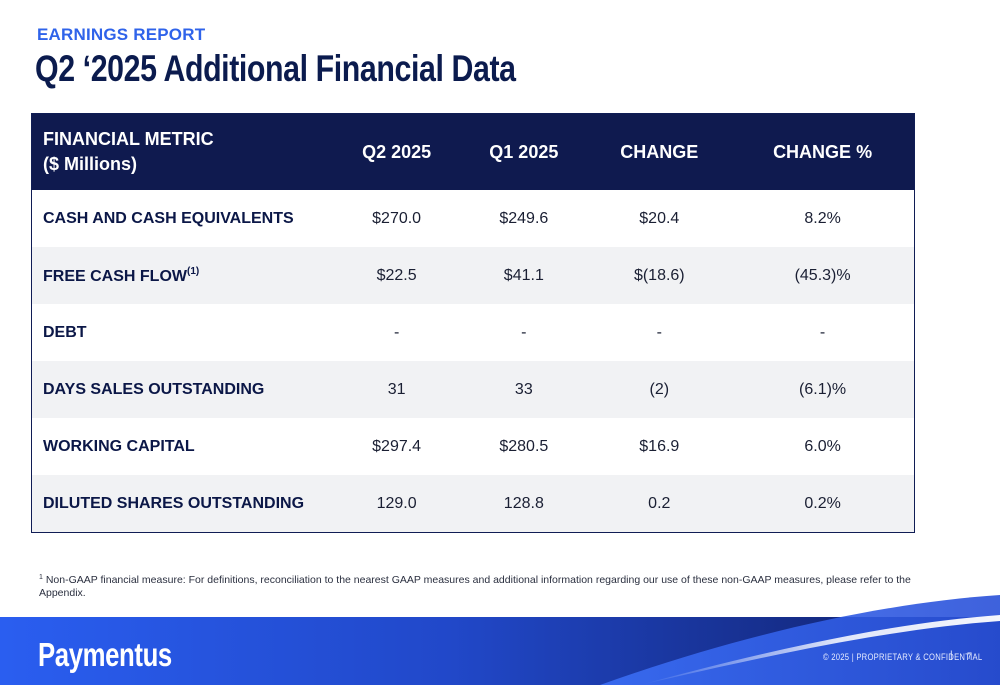 Image resolution: width=1000 pixels, height=685 pixels. I want to click on table-row: DEBT - - - -, so click(473, 332).